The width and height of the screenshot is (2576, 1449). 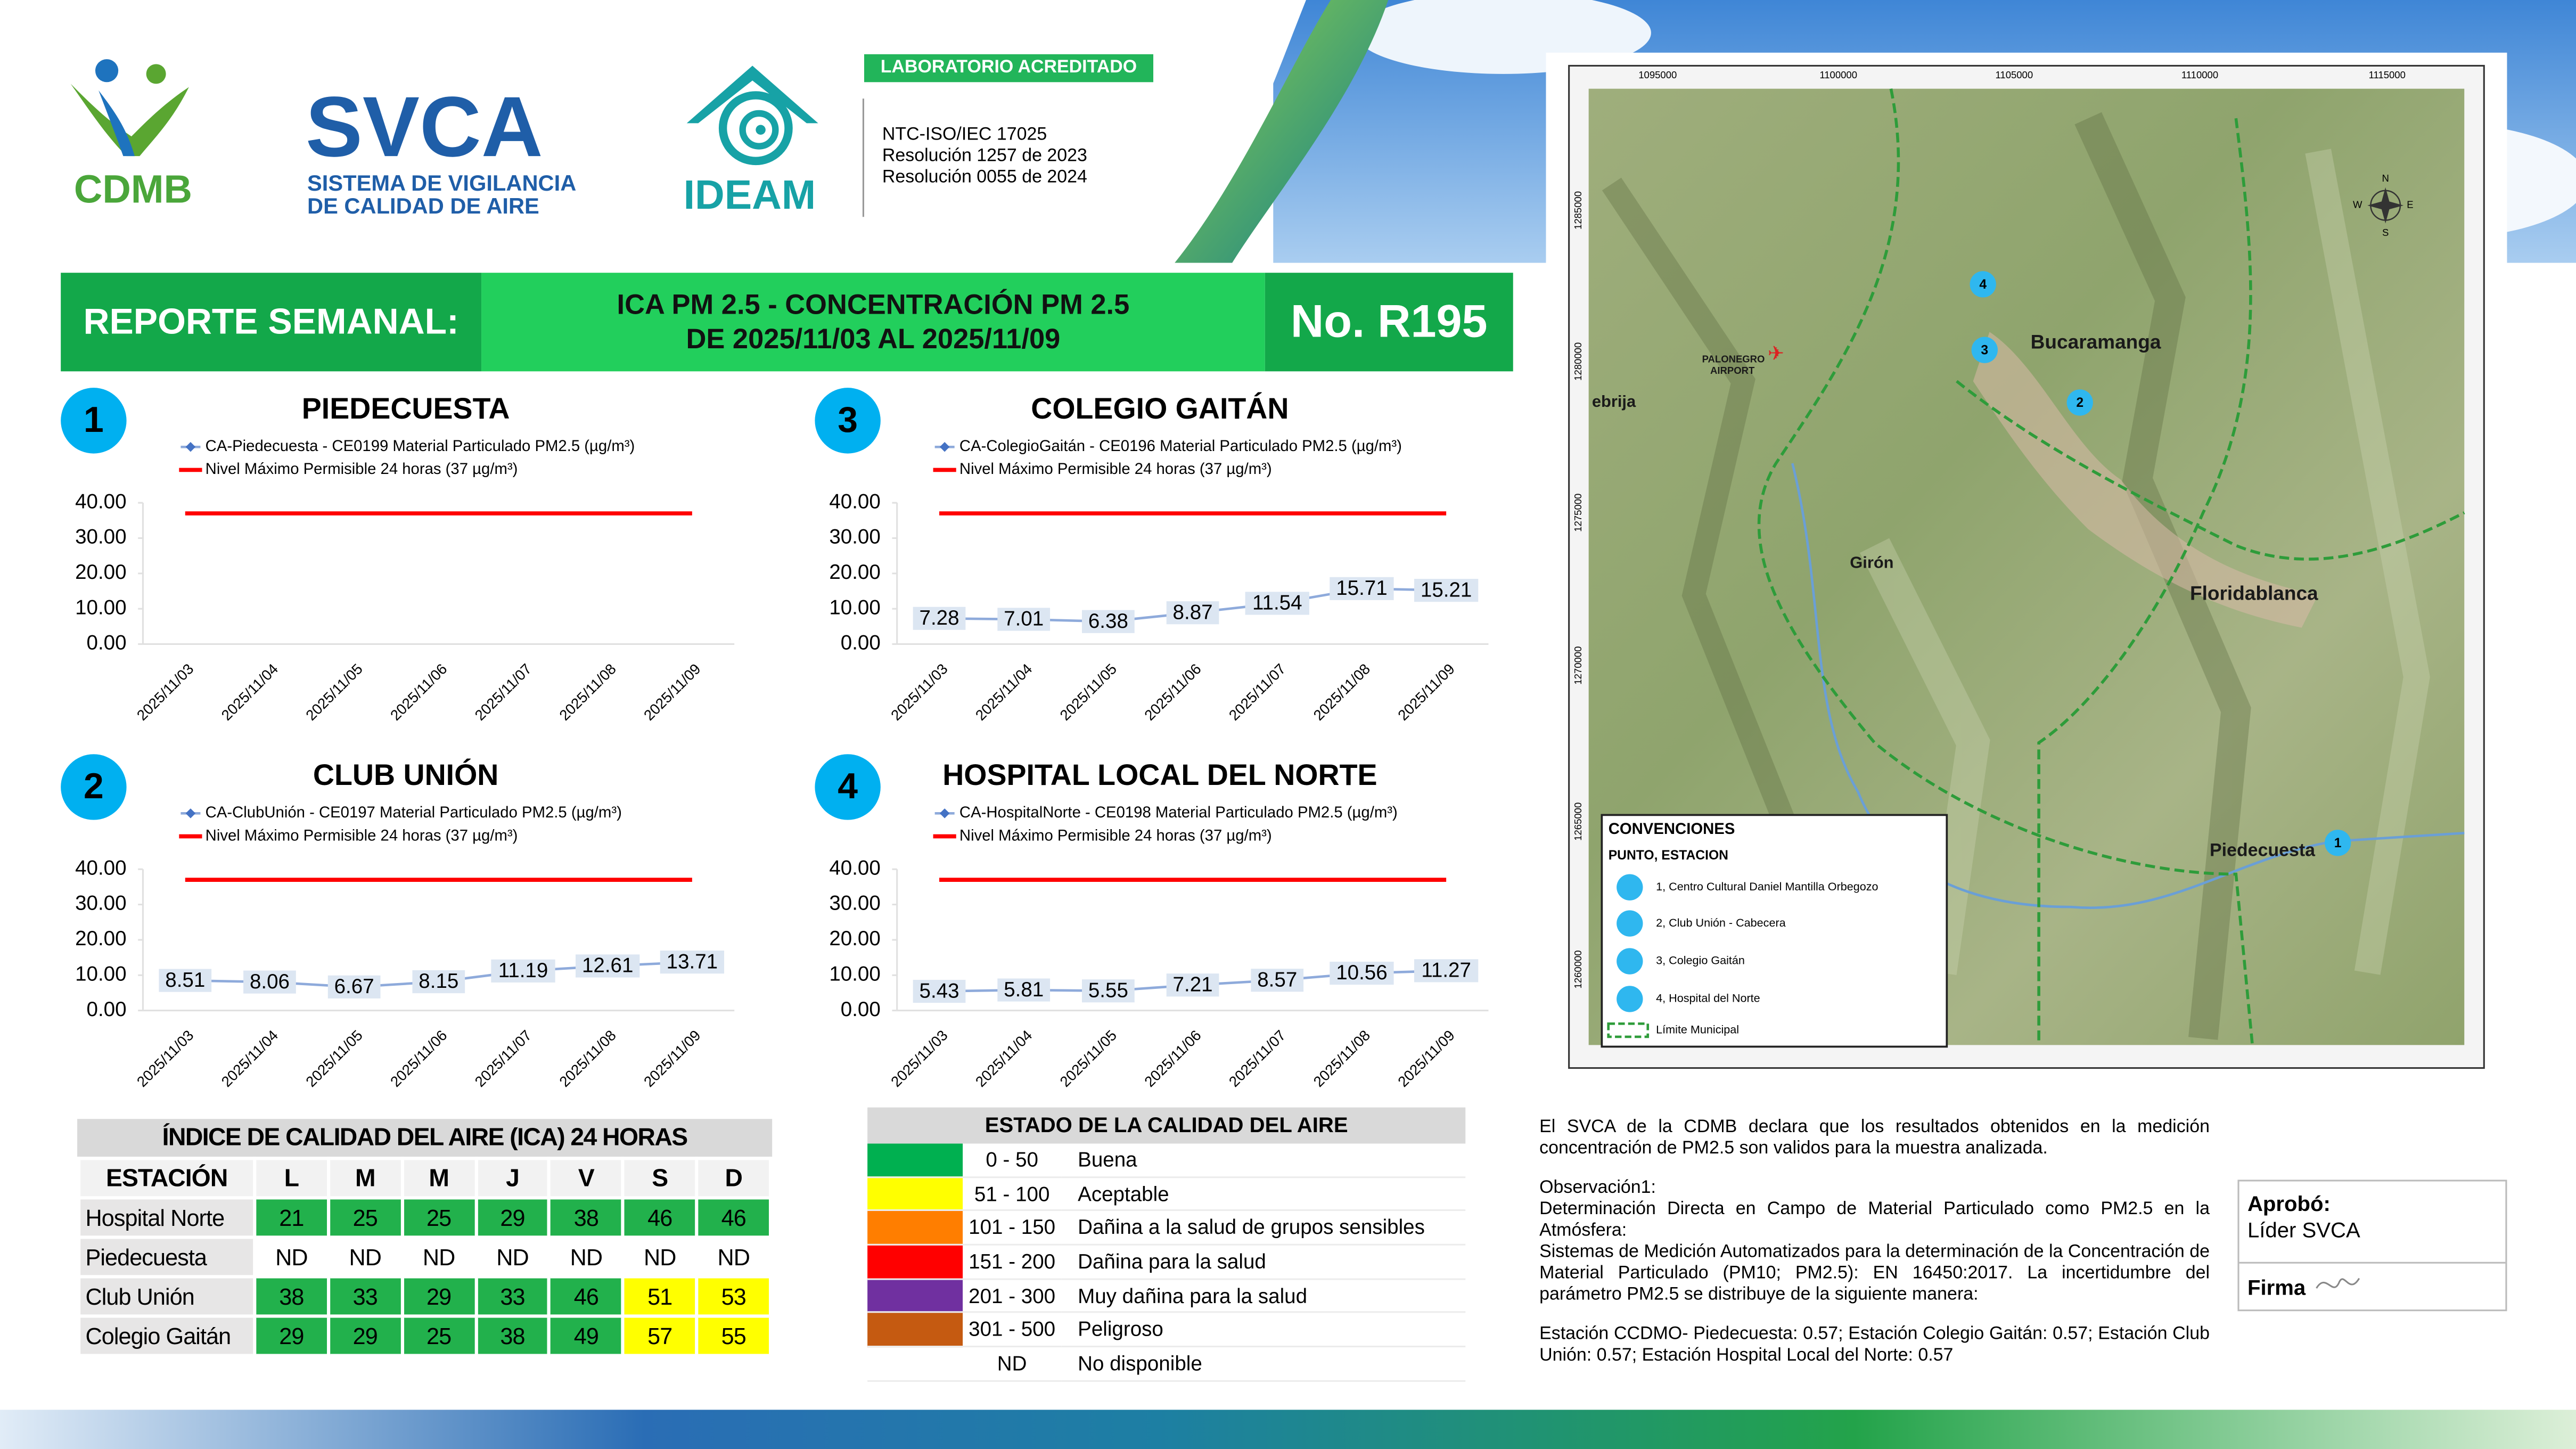 I want to click on chart-number: 4, so click(x=848, y=786).